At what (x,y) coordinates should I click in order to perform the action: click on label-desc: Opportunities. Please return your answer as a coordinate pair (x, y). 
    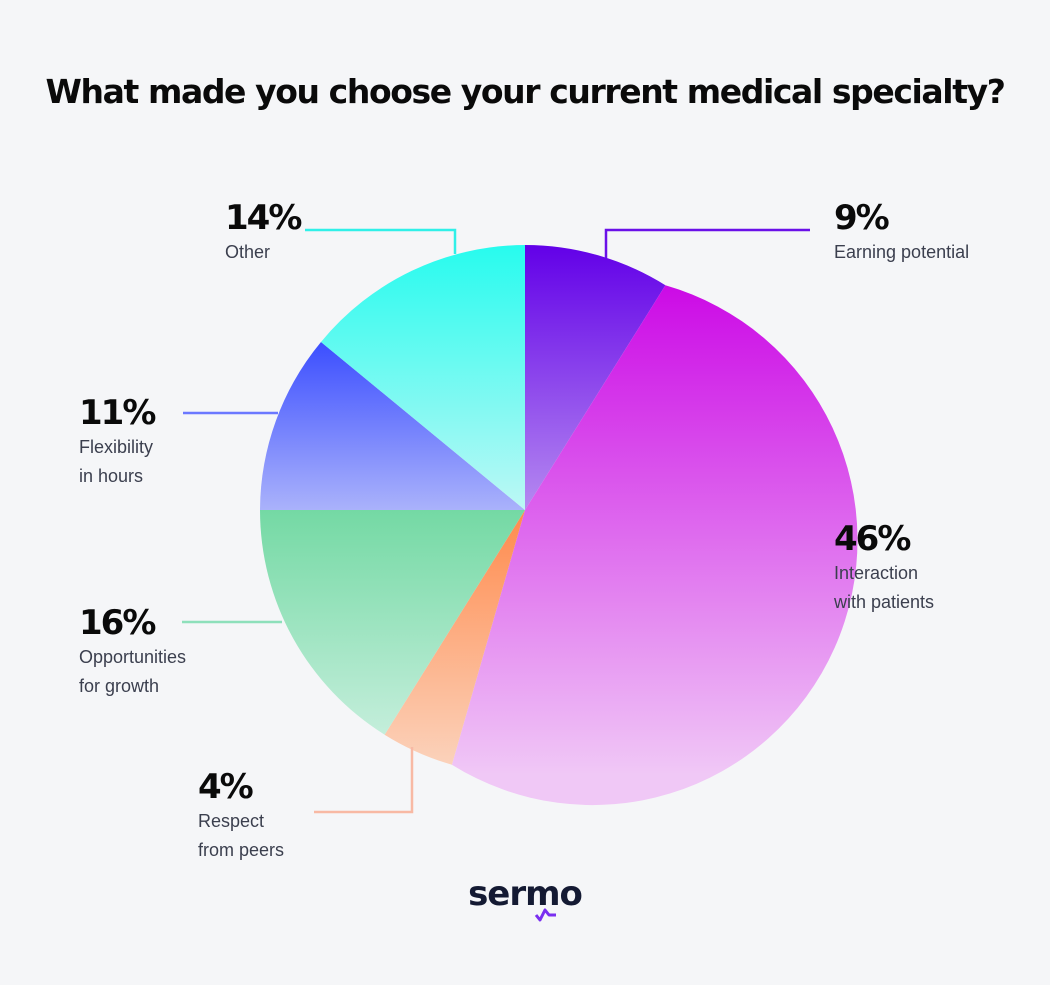
    Looking at the image, I should click on (133, 657).